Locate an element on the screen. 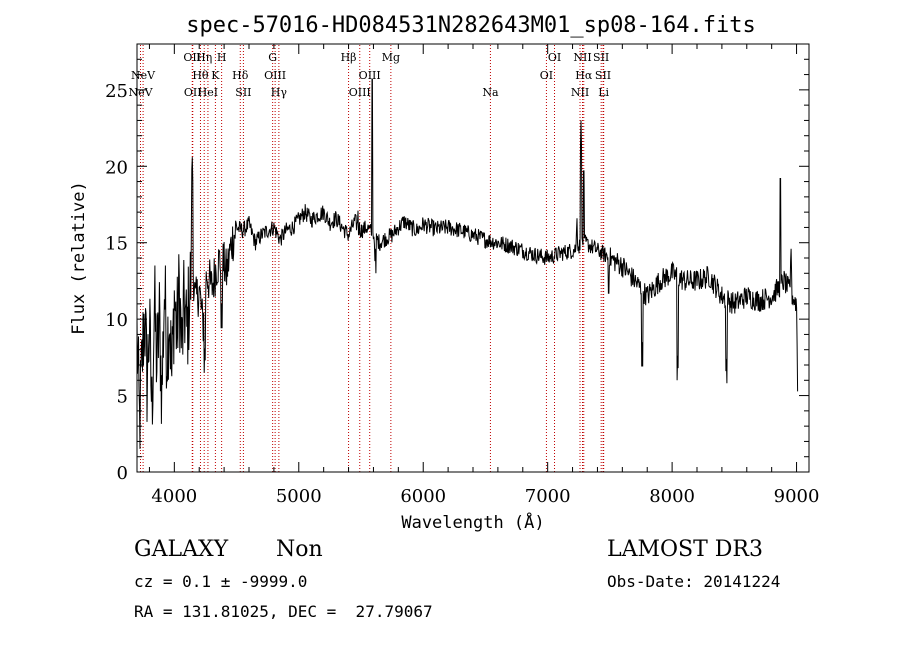 This screenshot has width=900, height=649. line-label-4: Hθ is located at coordinates (200, 75).